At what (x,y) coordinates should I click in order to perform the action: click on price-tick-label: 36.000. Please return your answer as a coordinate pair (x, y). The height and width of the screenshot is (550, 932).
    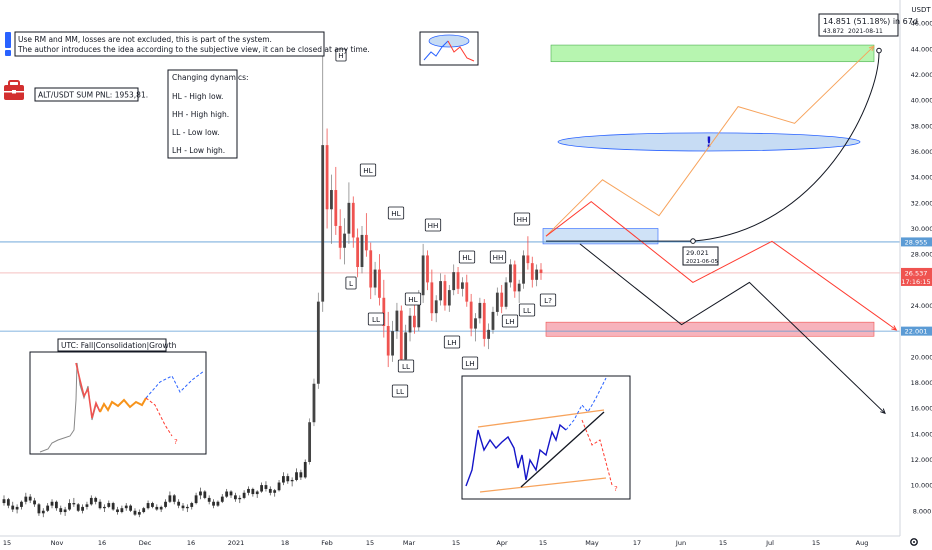
    Looking at the image, I should click on (921, 152).